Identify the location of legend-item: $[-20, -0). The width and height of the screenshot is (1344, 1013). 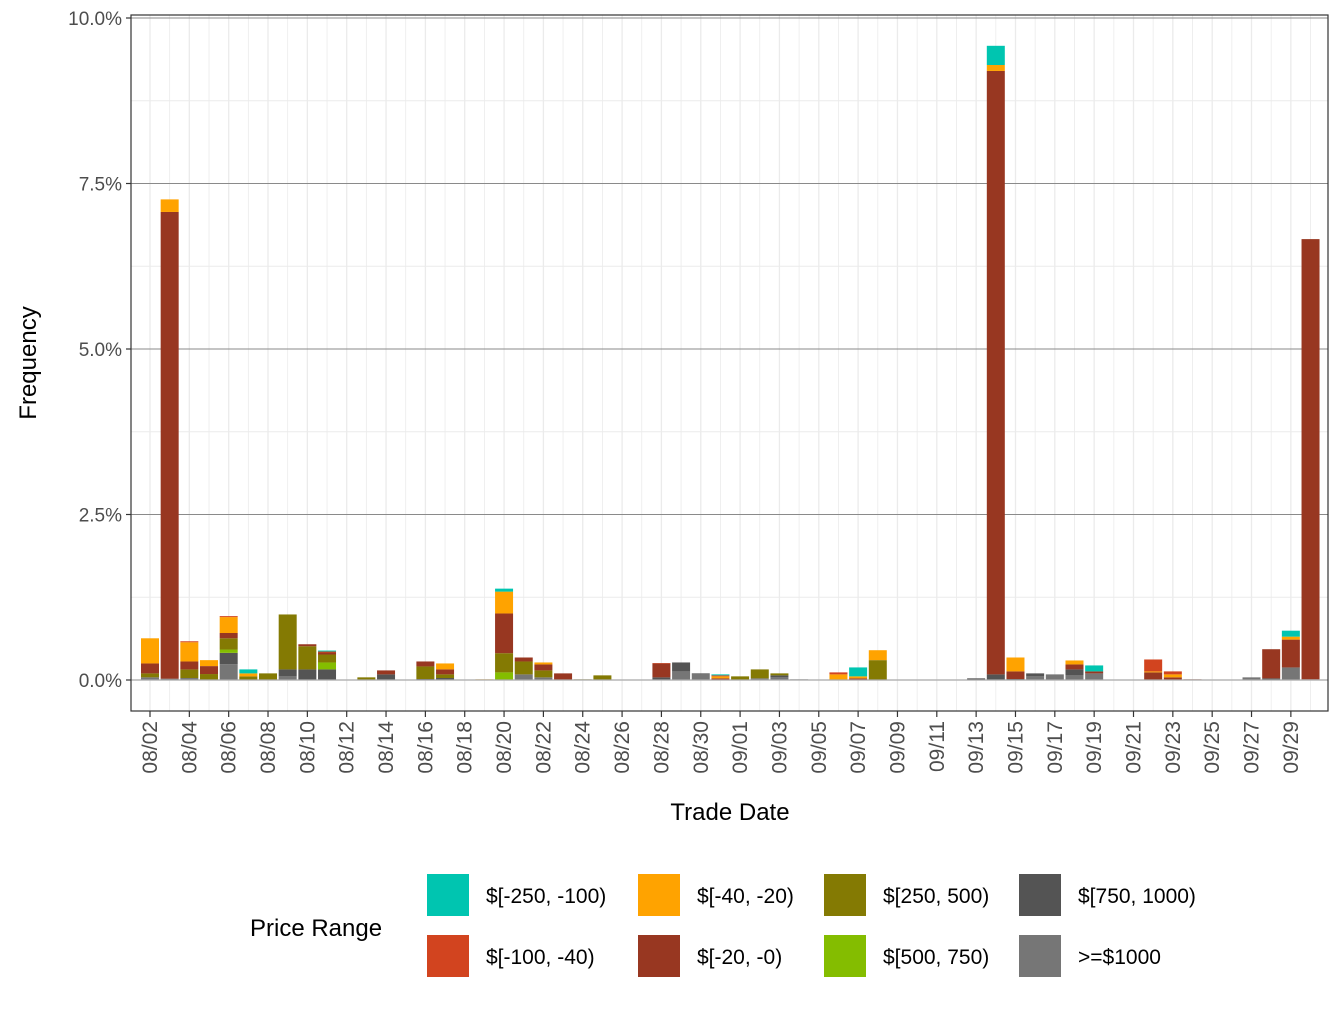
(710, 956).